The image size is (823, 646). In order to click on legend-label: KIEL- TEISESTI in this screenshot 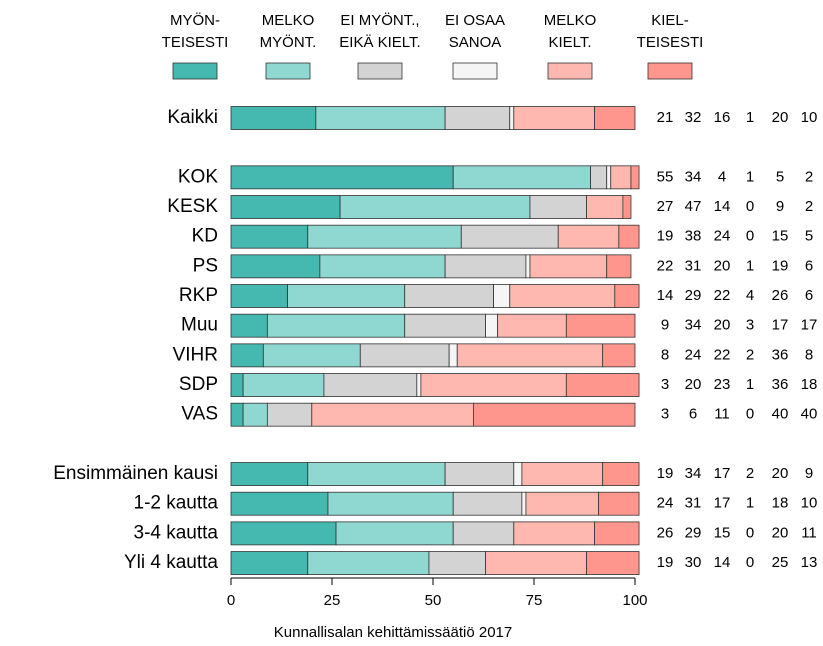, I will do `click(670, 31)`.